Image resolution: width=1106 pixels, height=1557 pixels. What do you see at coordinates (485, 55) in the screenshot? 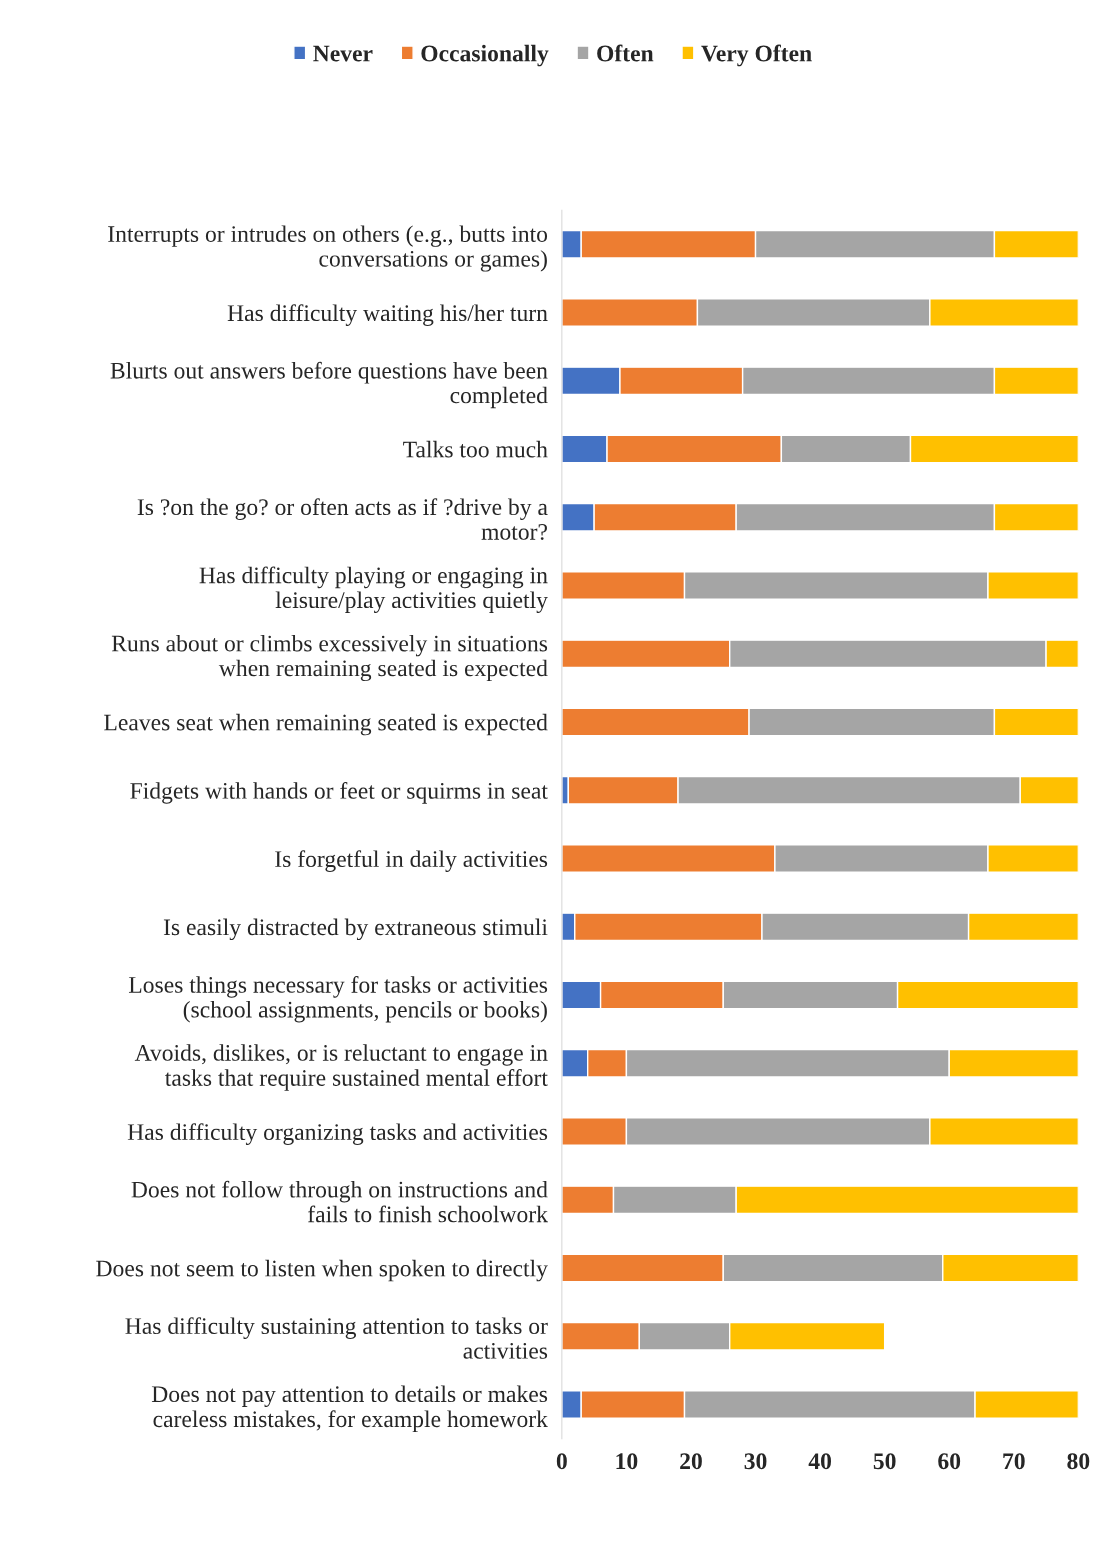
I see `legend-label: Occasionally` at bounding box center [485, 55].